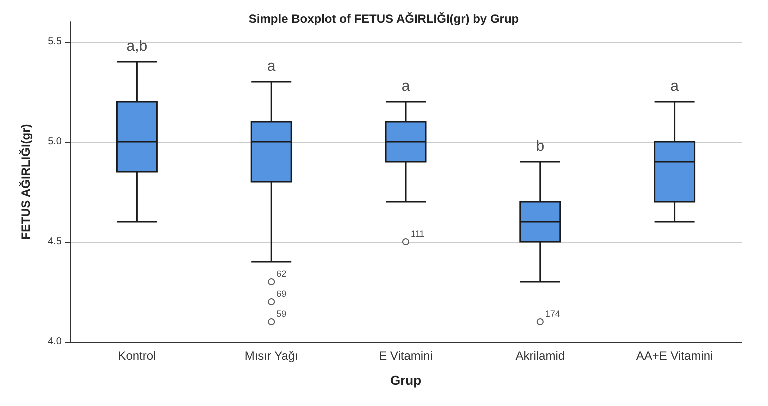  What do you see at coordinates (384, 19) in the screenshot?
I see `chart-title: Simple Boxplot of FETUS AĞIRLIĞI(gr) by Grup` at bounding box center [384, 19].